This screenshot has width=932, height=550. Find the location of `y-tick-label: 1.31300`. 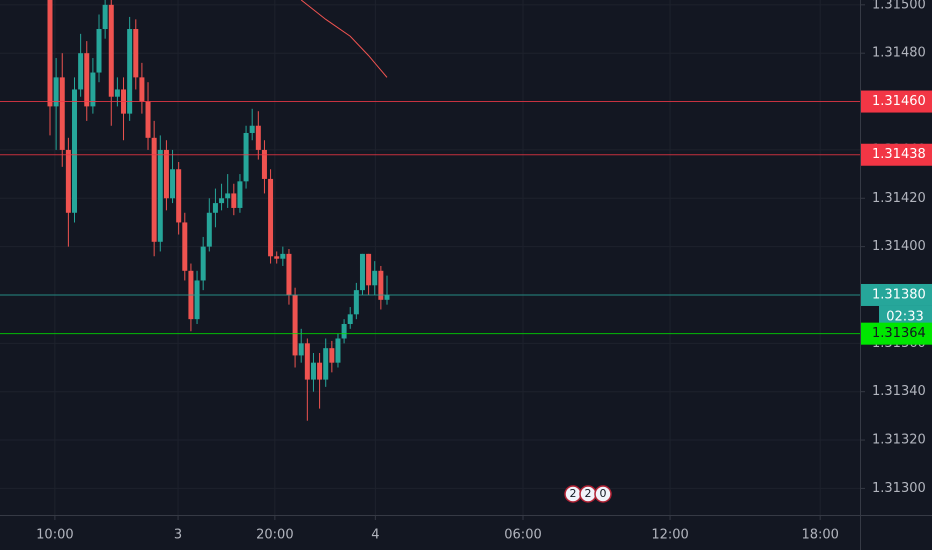

y-tick-label: 1.31300 is located at coordinates (899, 488).